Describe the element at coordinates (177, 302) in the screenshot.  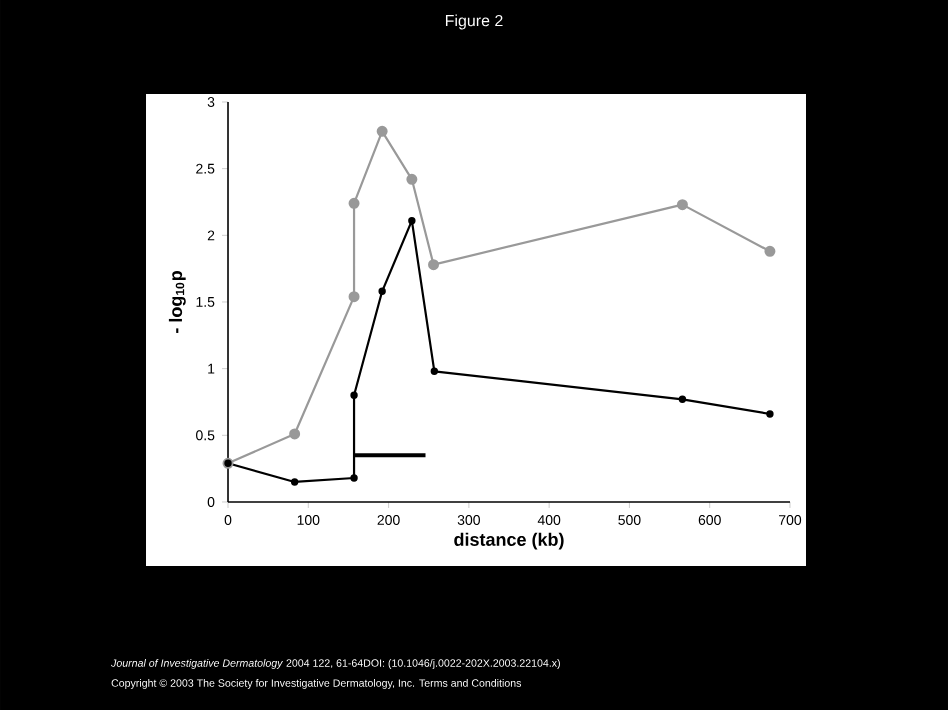
I see `y-axis-title: - log$_{10}$p` at that location.